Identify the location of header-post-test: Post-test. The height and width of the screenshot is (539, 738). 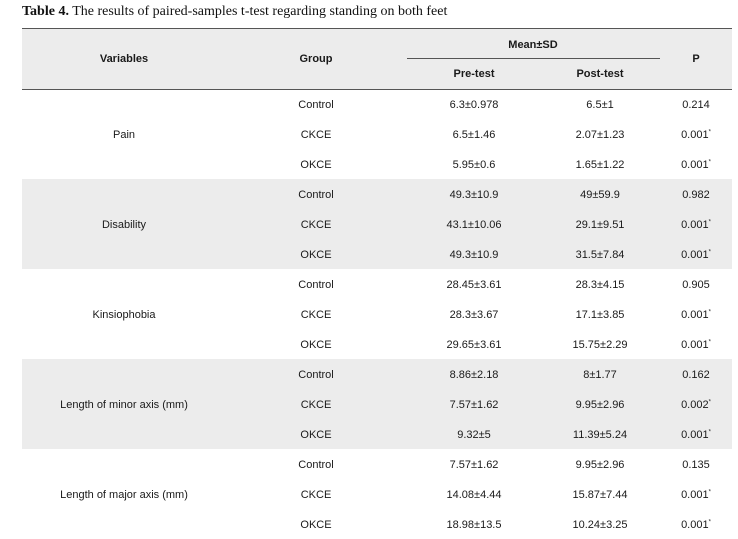
(600, 74).